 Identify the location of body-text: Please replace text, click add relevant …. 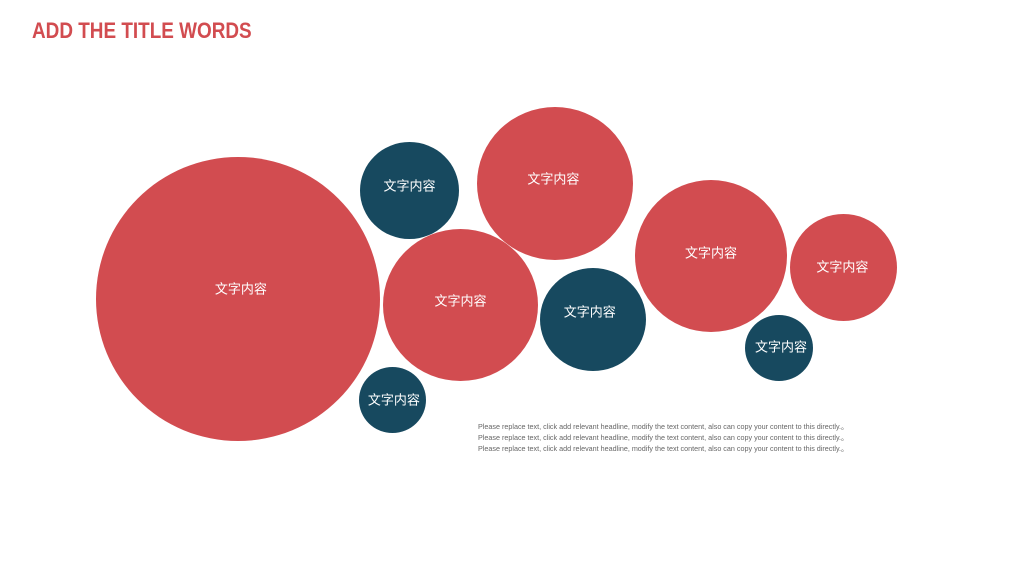
(688, 438).